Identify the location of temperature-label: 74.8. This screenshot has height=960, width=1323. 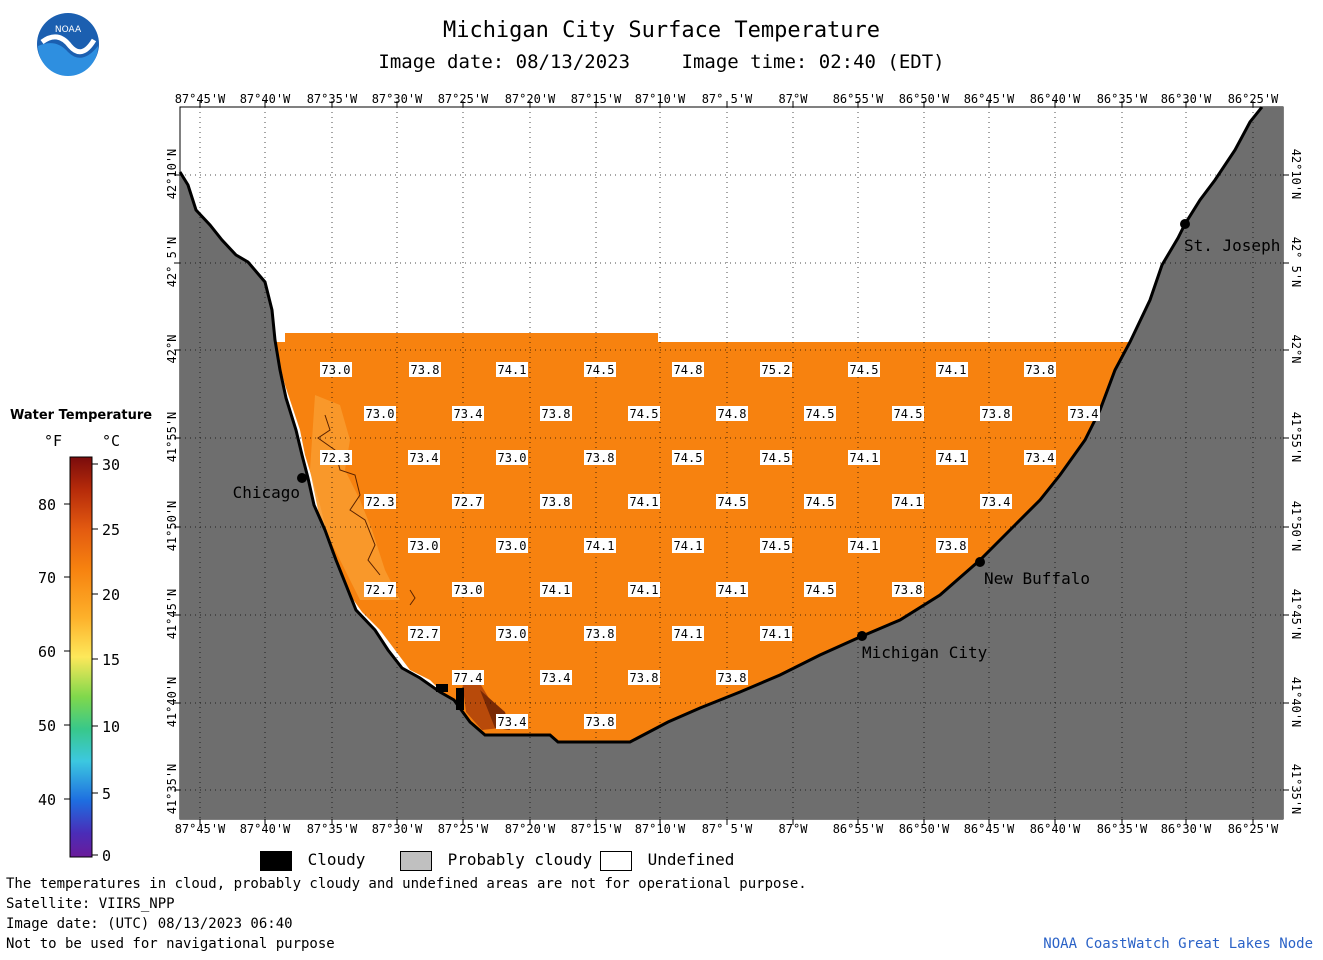
(732, 413).